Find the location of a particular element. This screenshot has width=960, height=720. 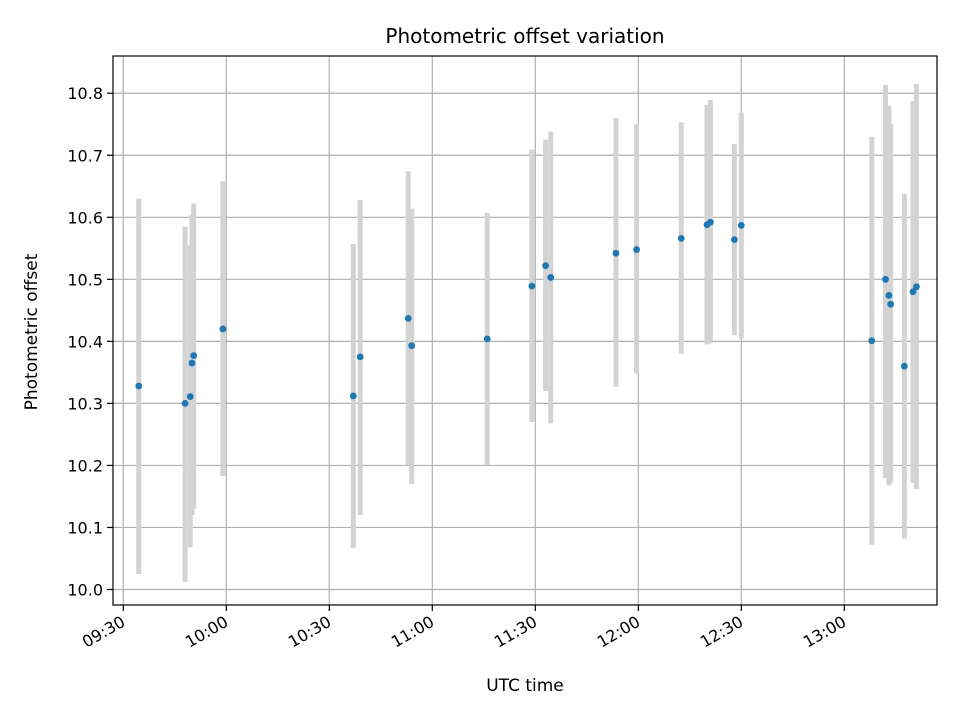

x-tick-label: 12:30 is located at coordinates (721, 632).